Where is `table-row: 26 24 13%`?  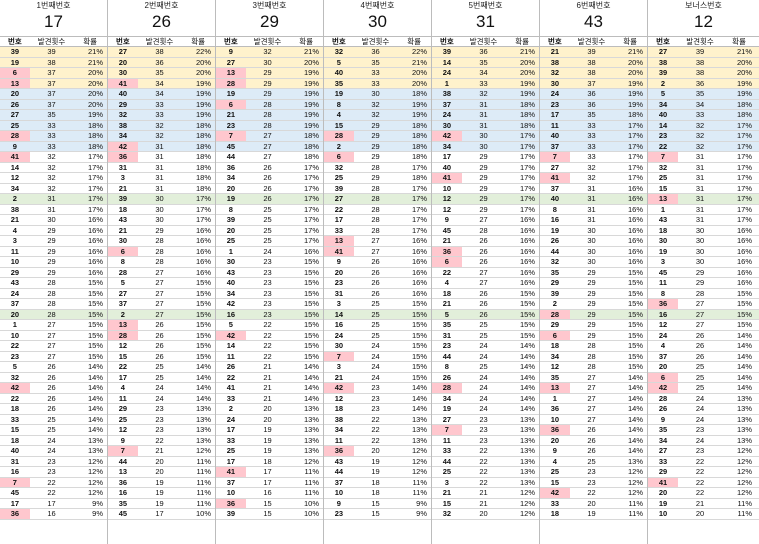 table-row: 26 24 13% is located at coordinates (703, 409).